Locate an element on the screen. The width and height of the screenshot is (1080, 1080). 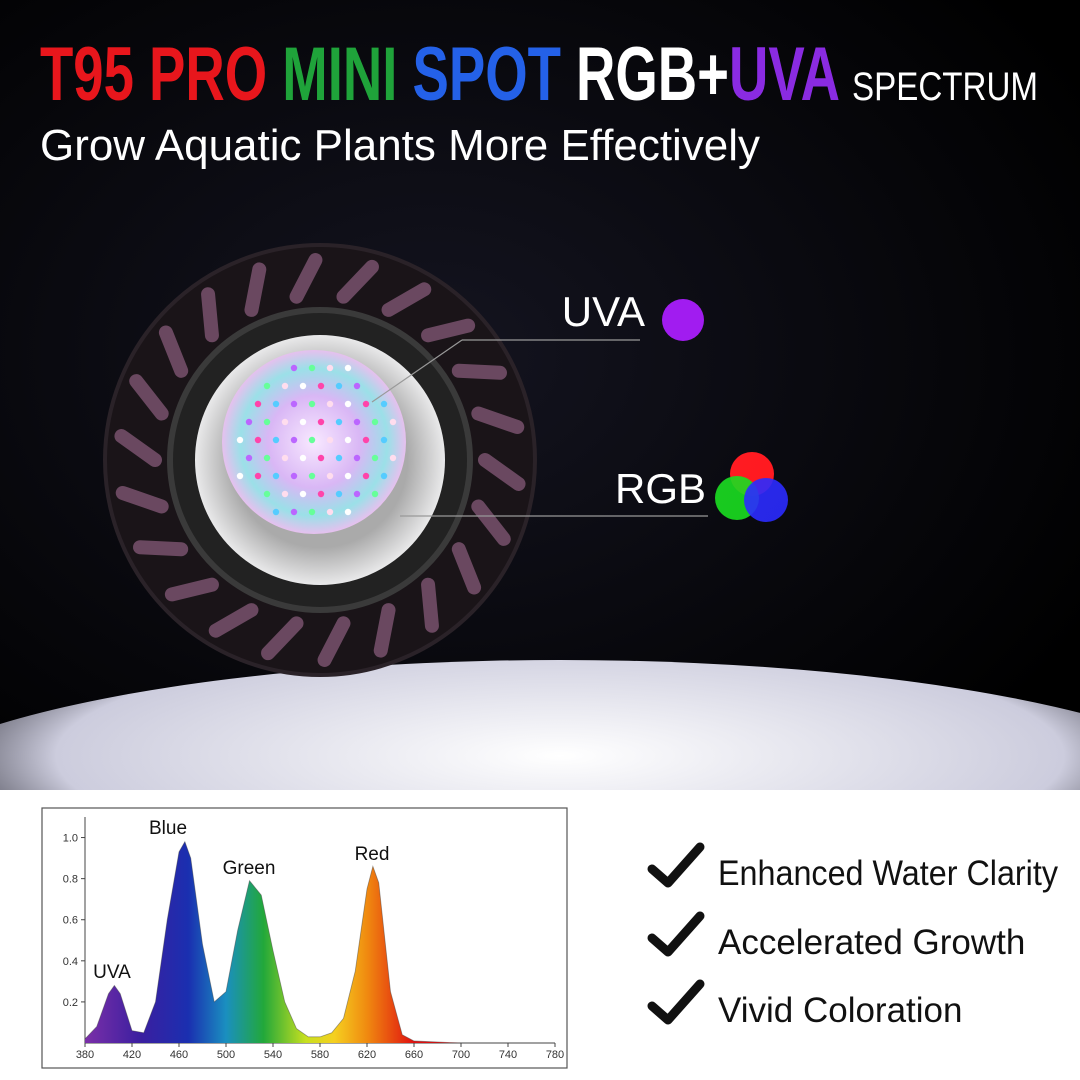
peak-label: Blue is located at coordinates (168, 828).